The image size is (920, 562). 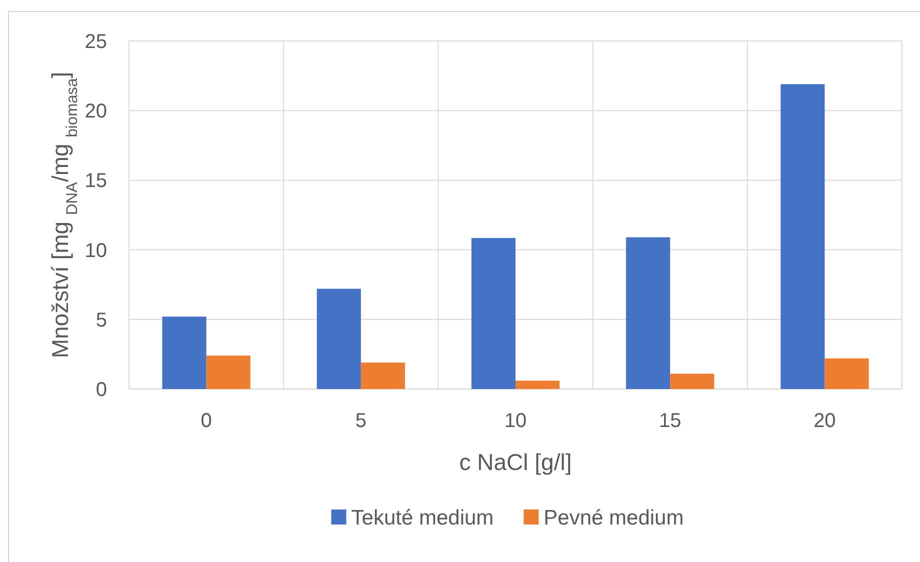 I want to click on x-tick-label: 15, so click(x=670, y=421).